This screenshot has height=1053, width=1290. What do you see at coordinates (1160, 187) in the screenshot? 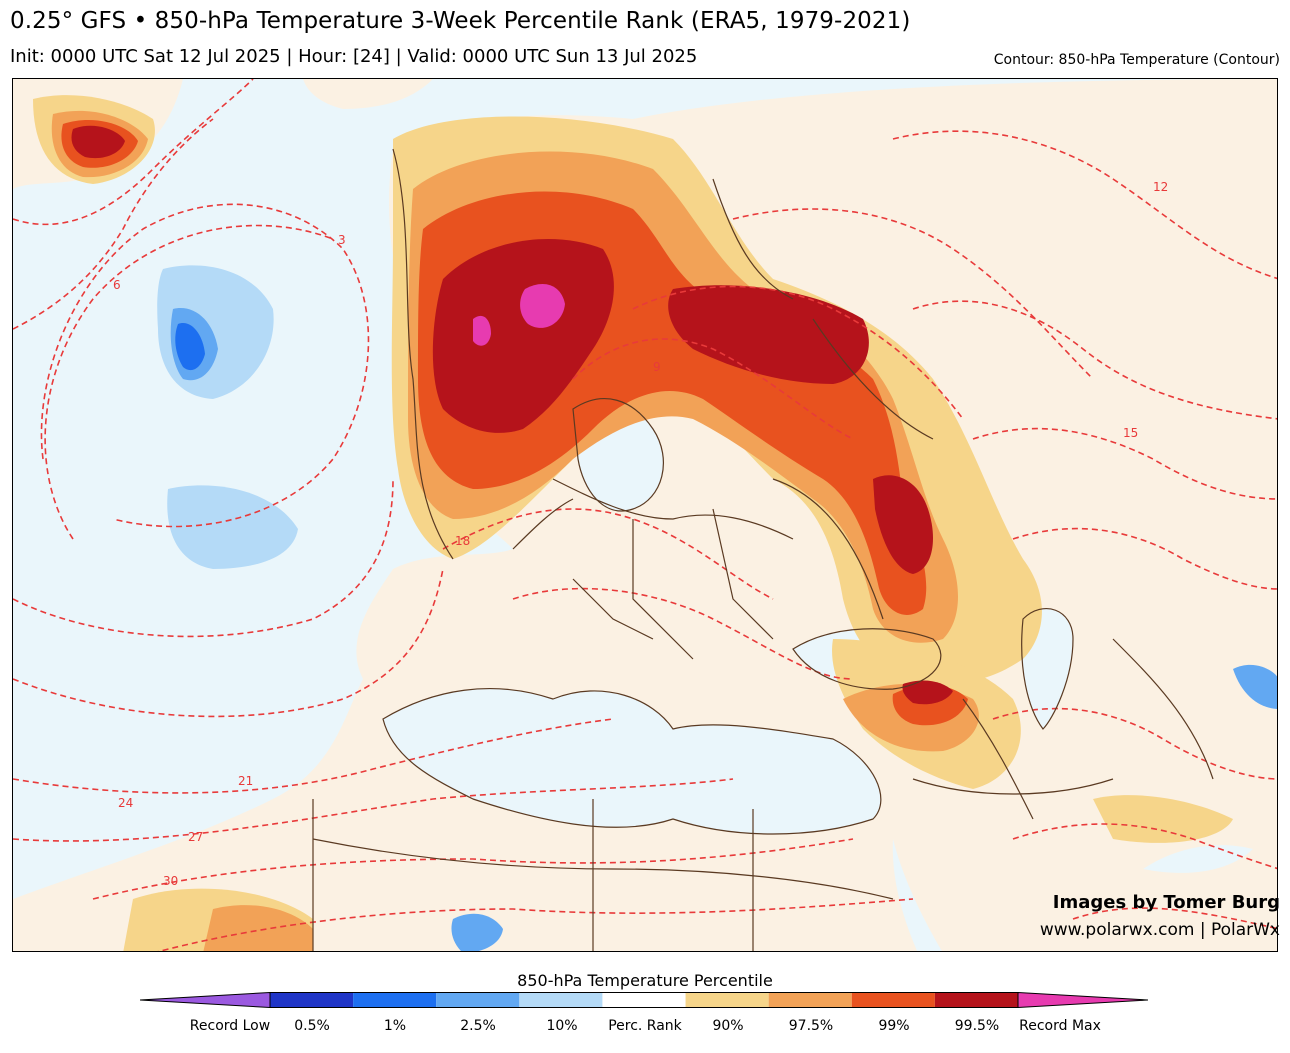
I see `contour-label: 12` at bounding box center [1160, 187].